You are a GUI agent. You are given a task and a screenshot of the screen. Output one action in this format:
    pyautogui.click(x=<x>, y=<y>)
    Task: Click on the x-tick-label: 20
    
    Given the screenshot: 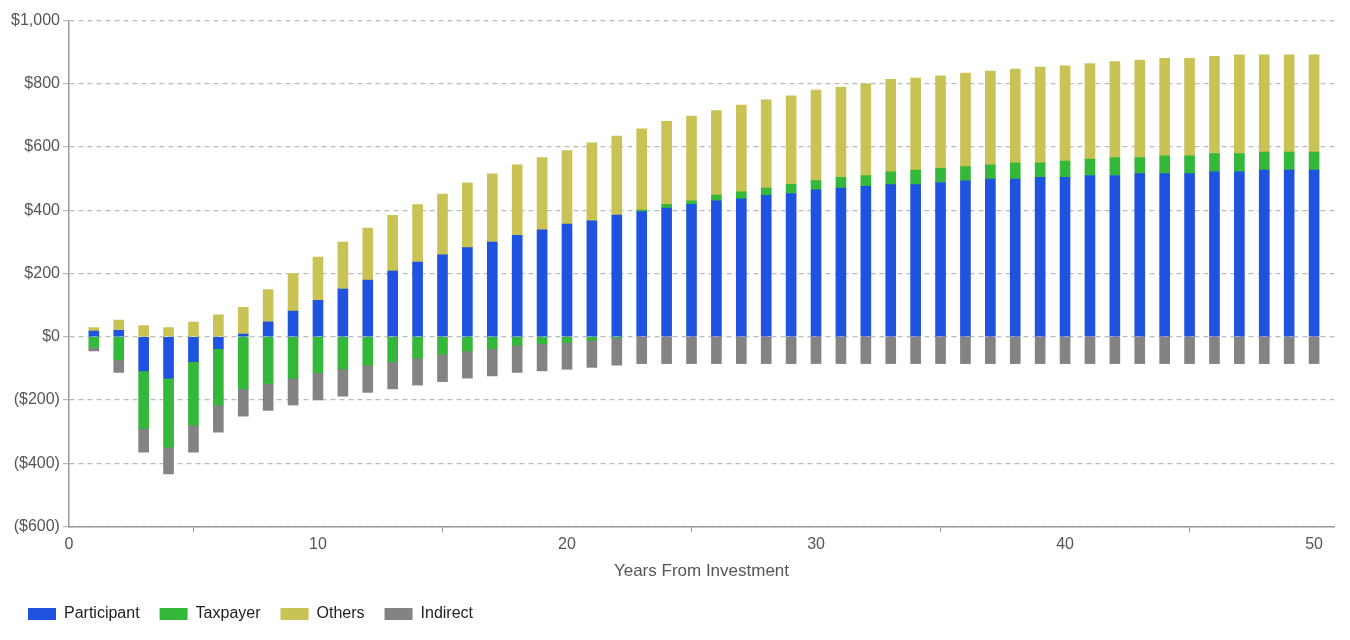 What is the action you would take?
    pyautogui.click(x=567, y=544)
    